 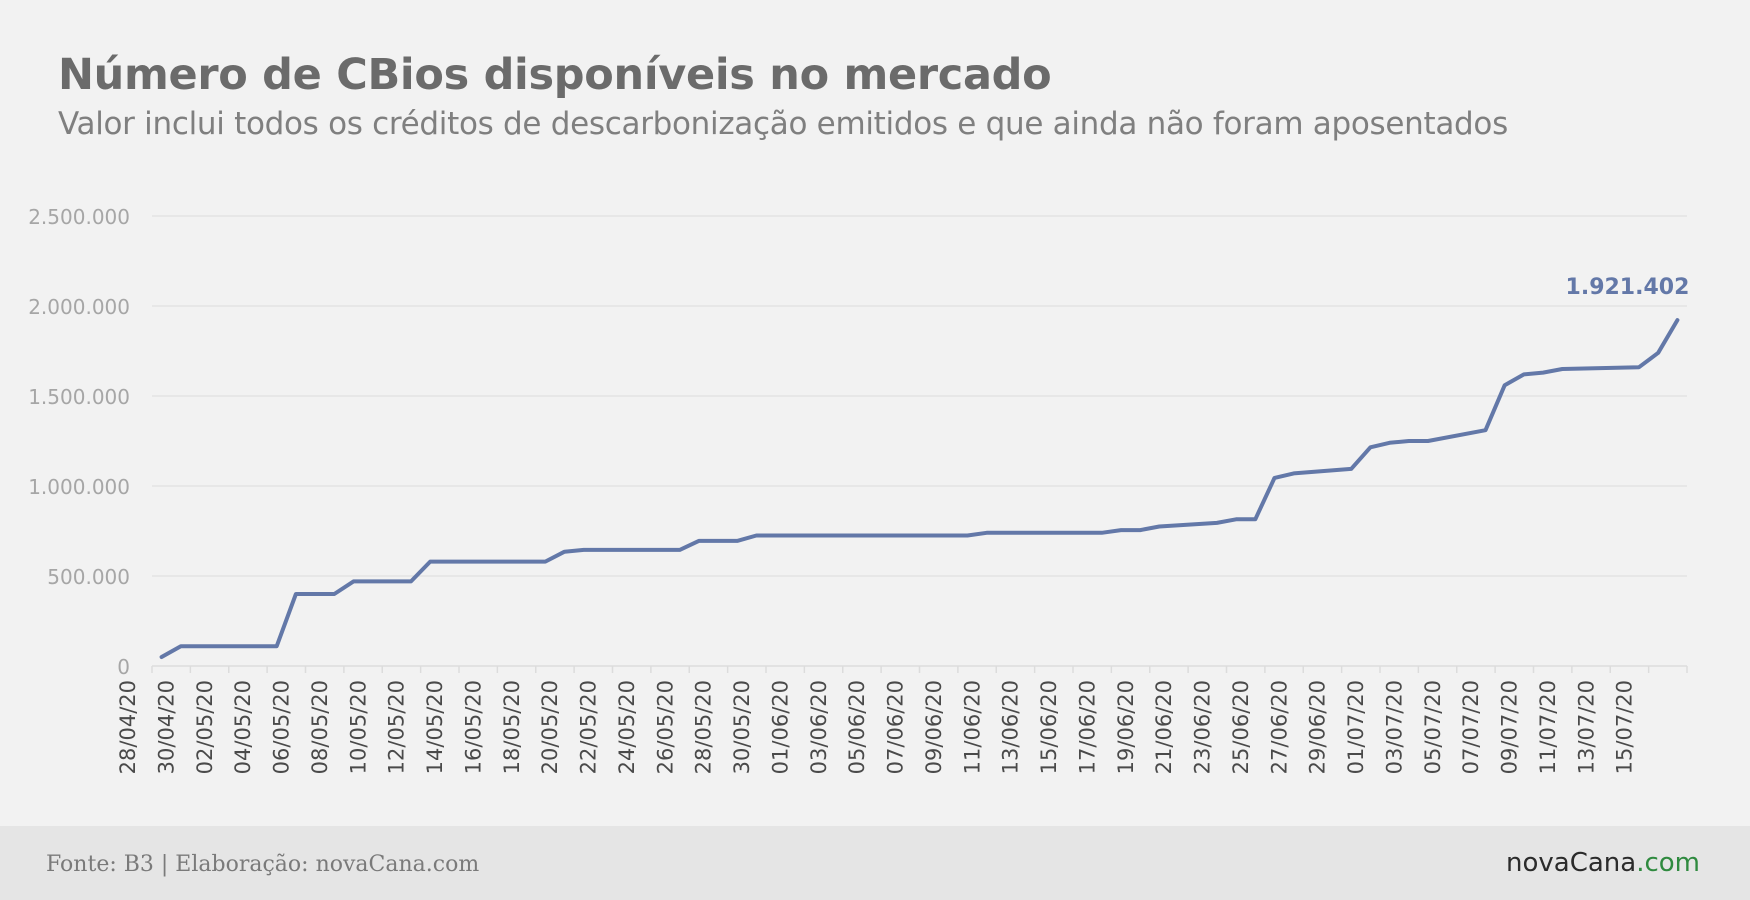 I want to click on x-tick-label: 02/05/20, so click(x=205, y=727).